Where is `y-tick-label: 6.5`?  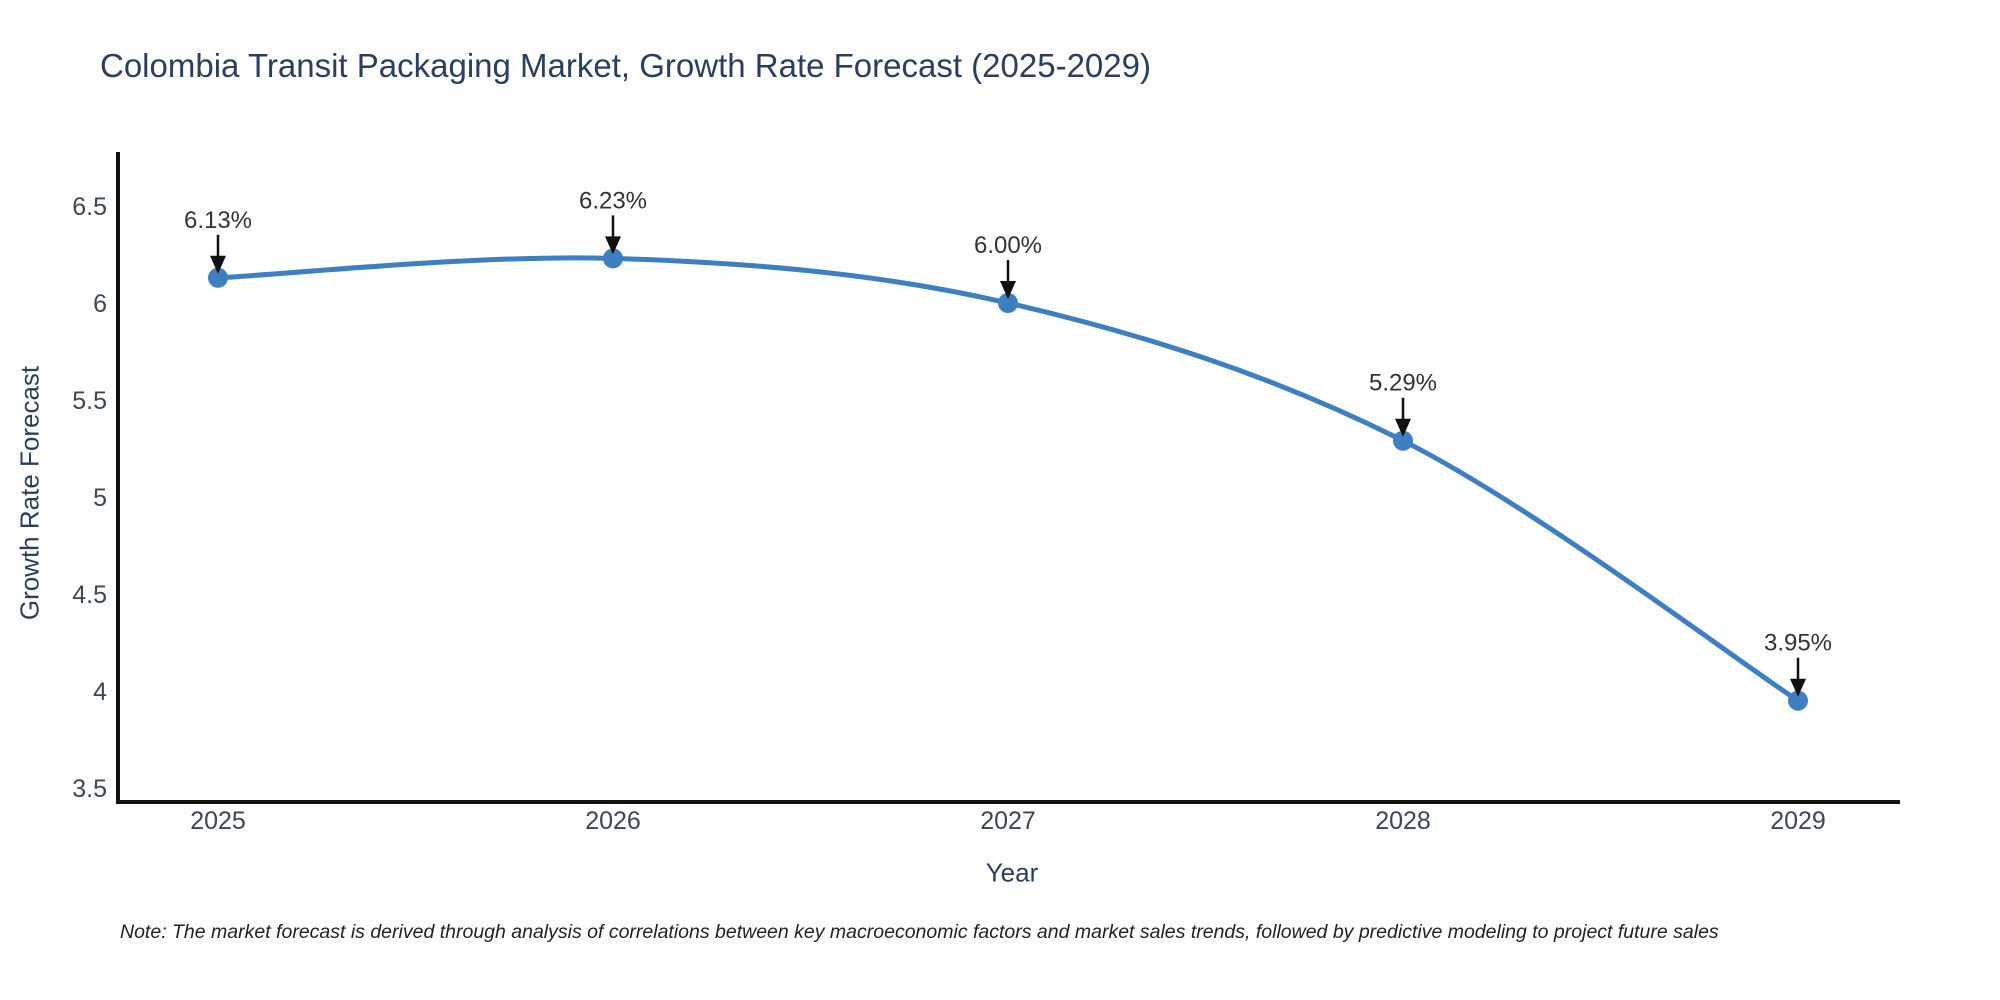 y-tick-label: 6.5 is located at coordinates (89, 207).